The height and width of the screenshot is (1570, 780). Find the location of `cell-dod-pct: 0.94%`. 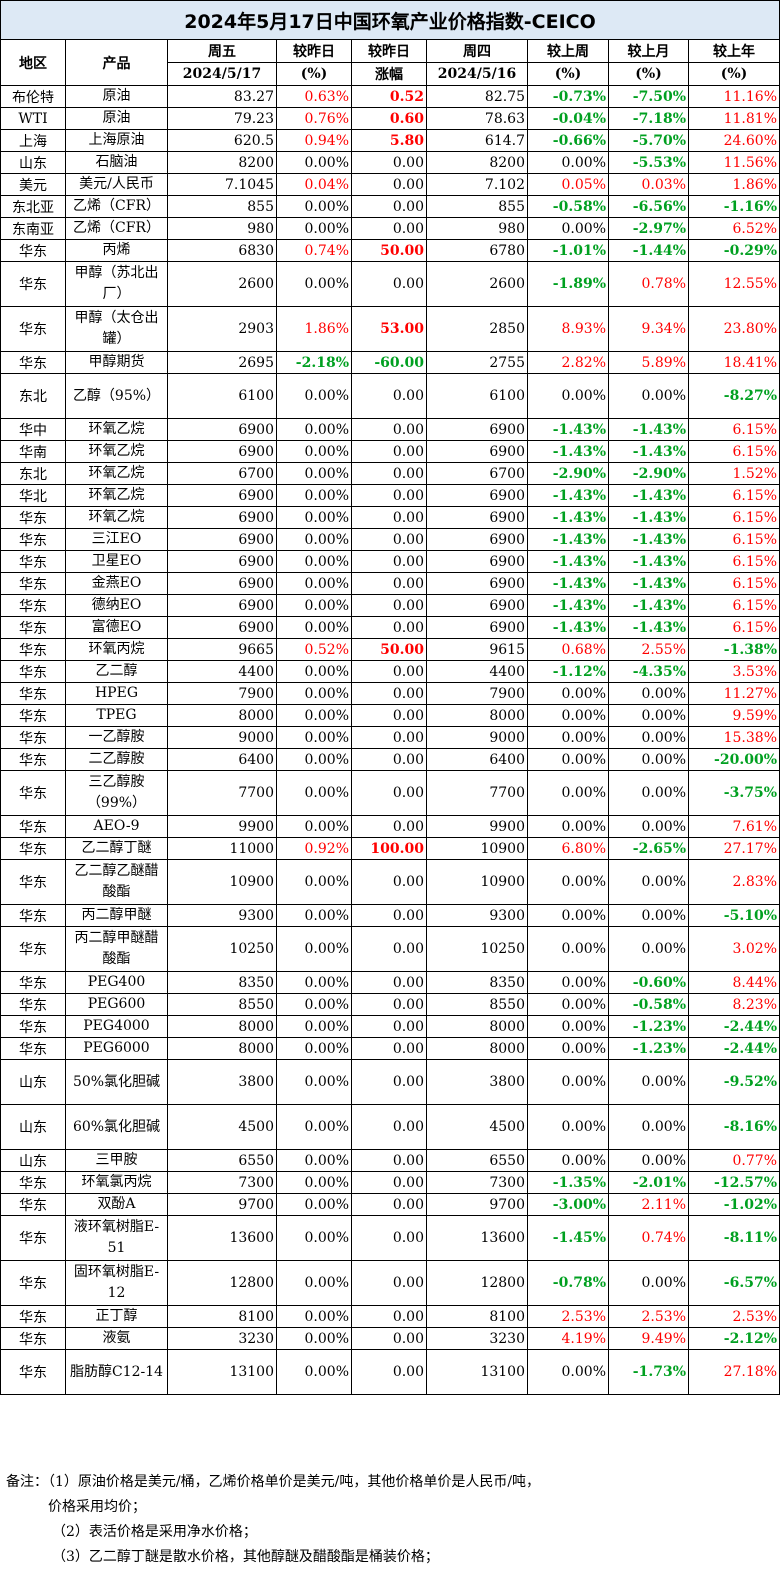

cell-dod-pct: 0.94% is located at coordinates (314, 140).